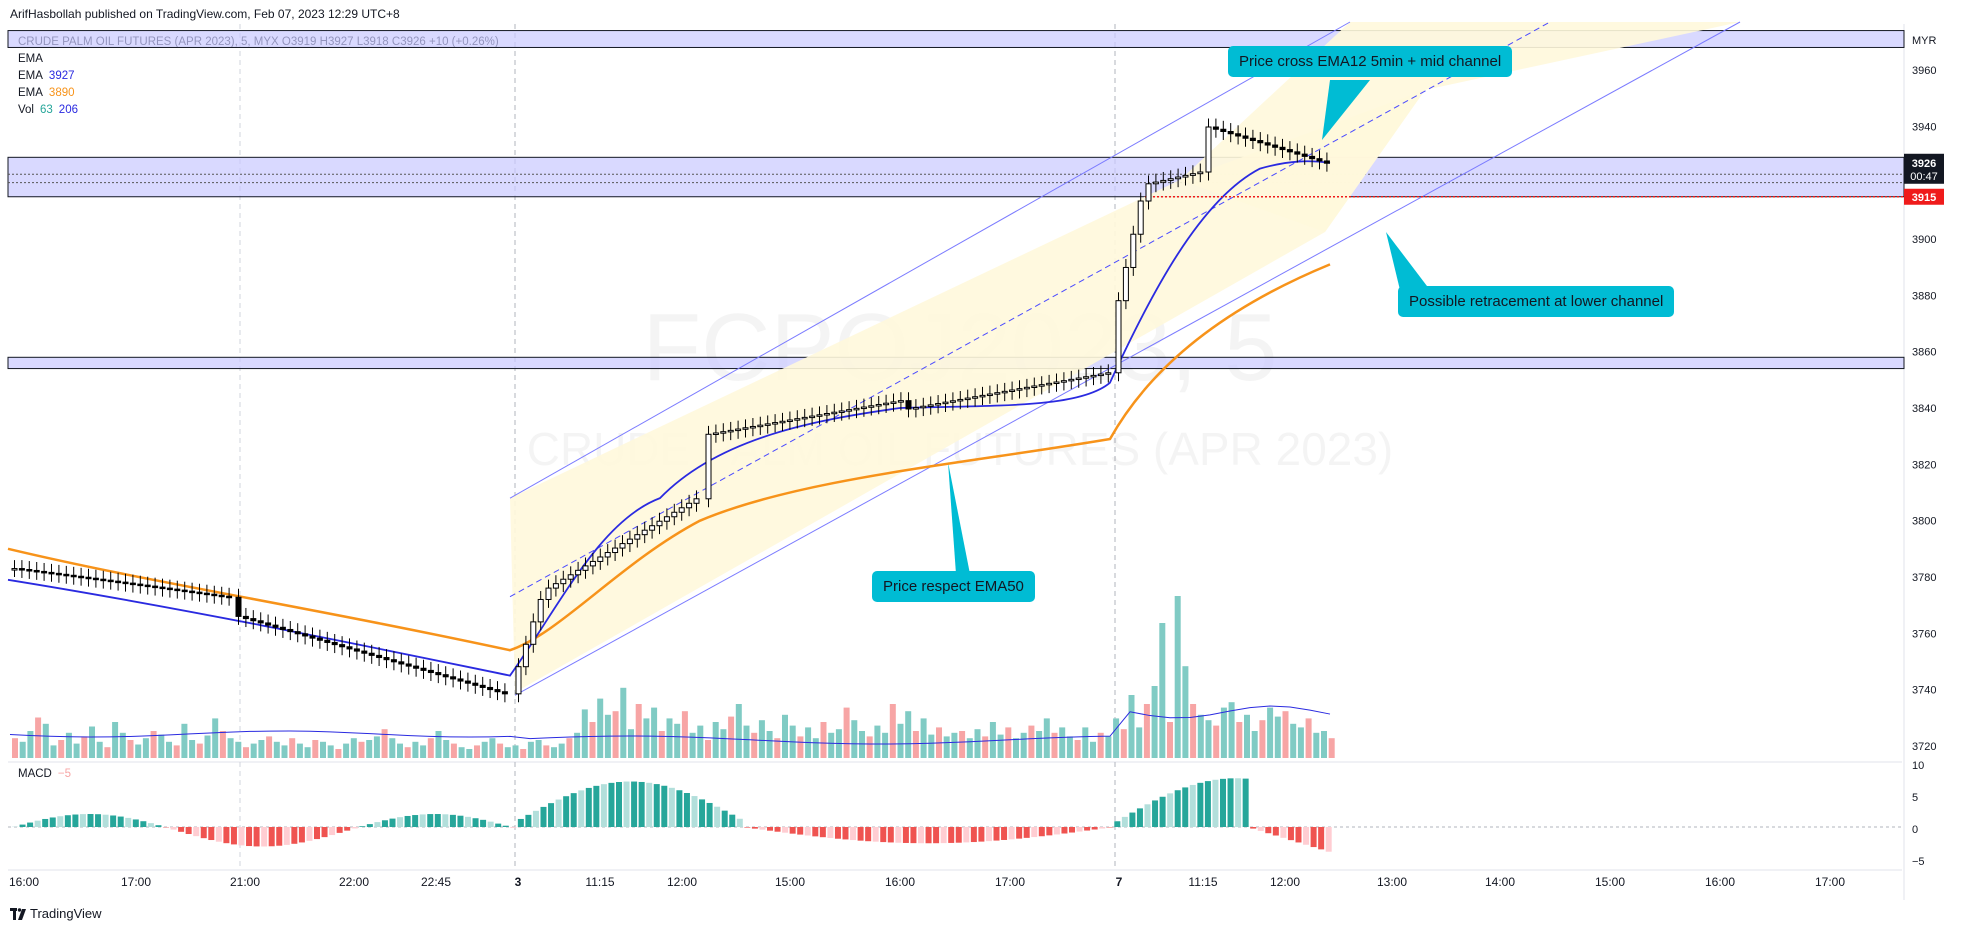 Image resolution: width=1962 pixels, height=932 pixels. What do you see at coordinates (436, 882) in the screenshot?
I see `x-tick-label: 22:45` at bounding box center [436, 882].